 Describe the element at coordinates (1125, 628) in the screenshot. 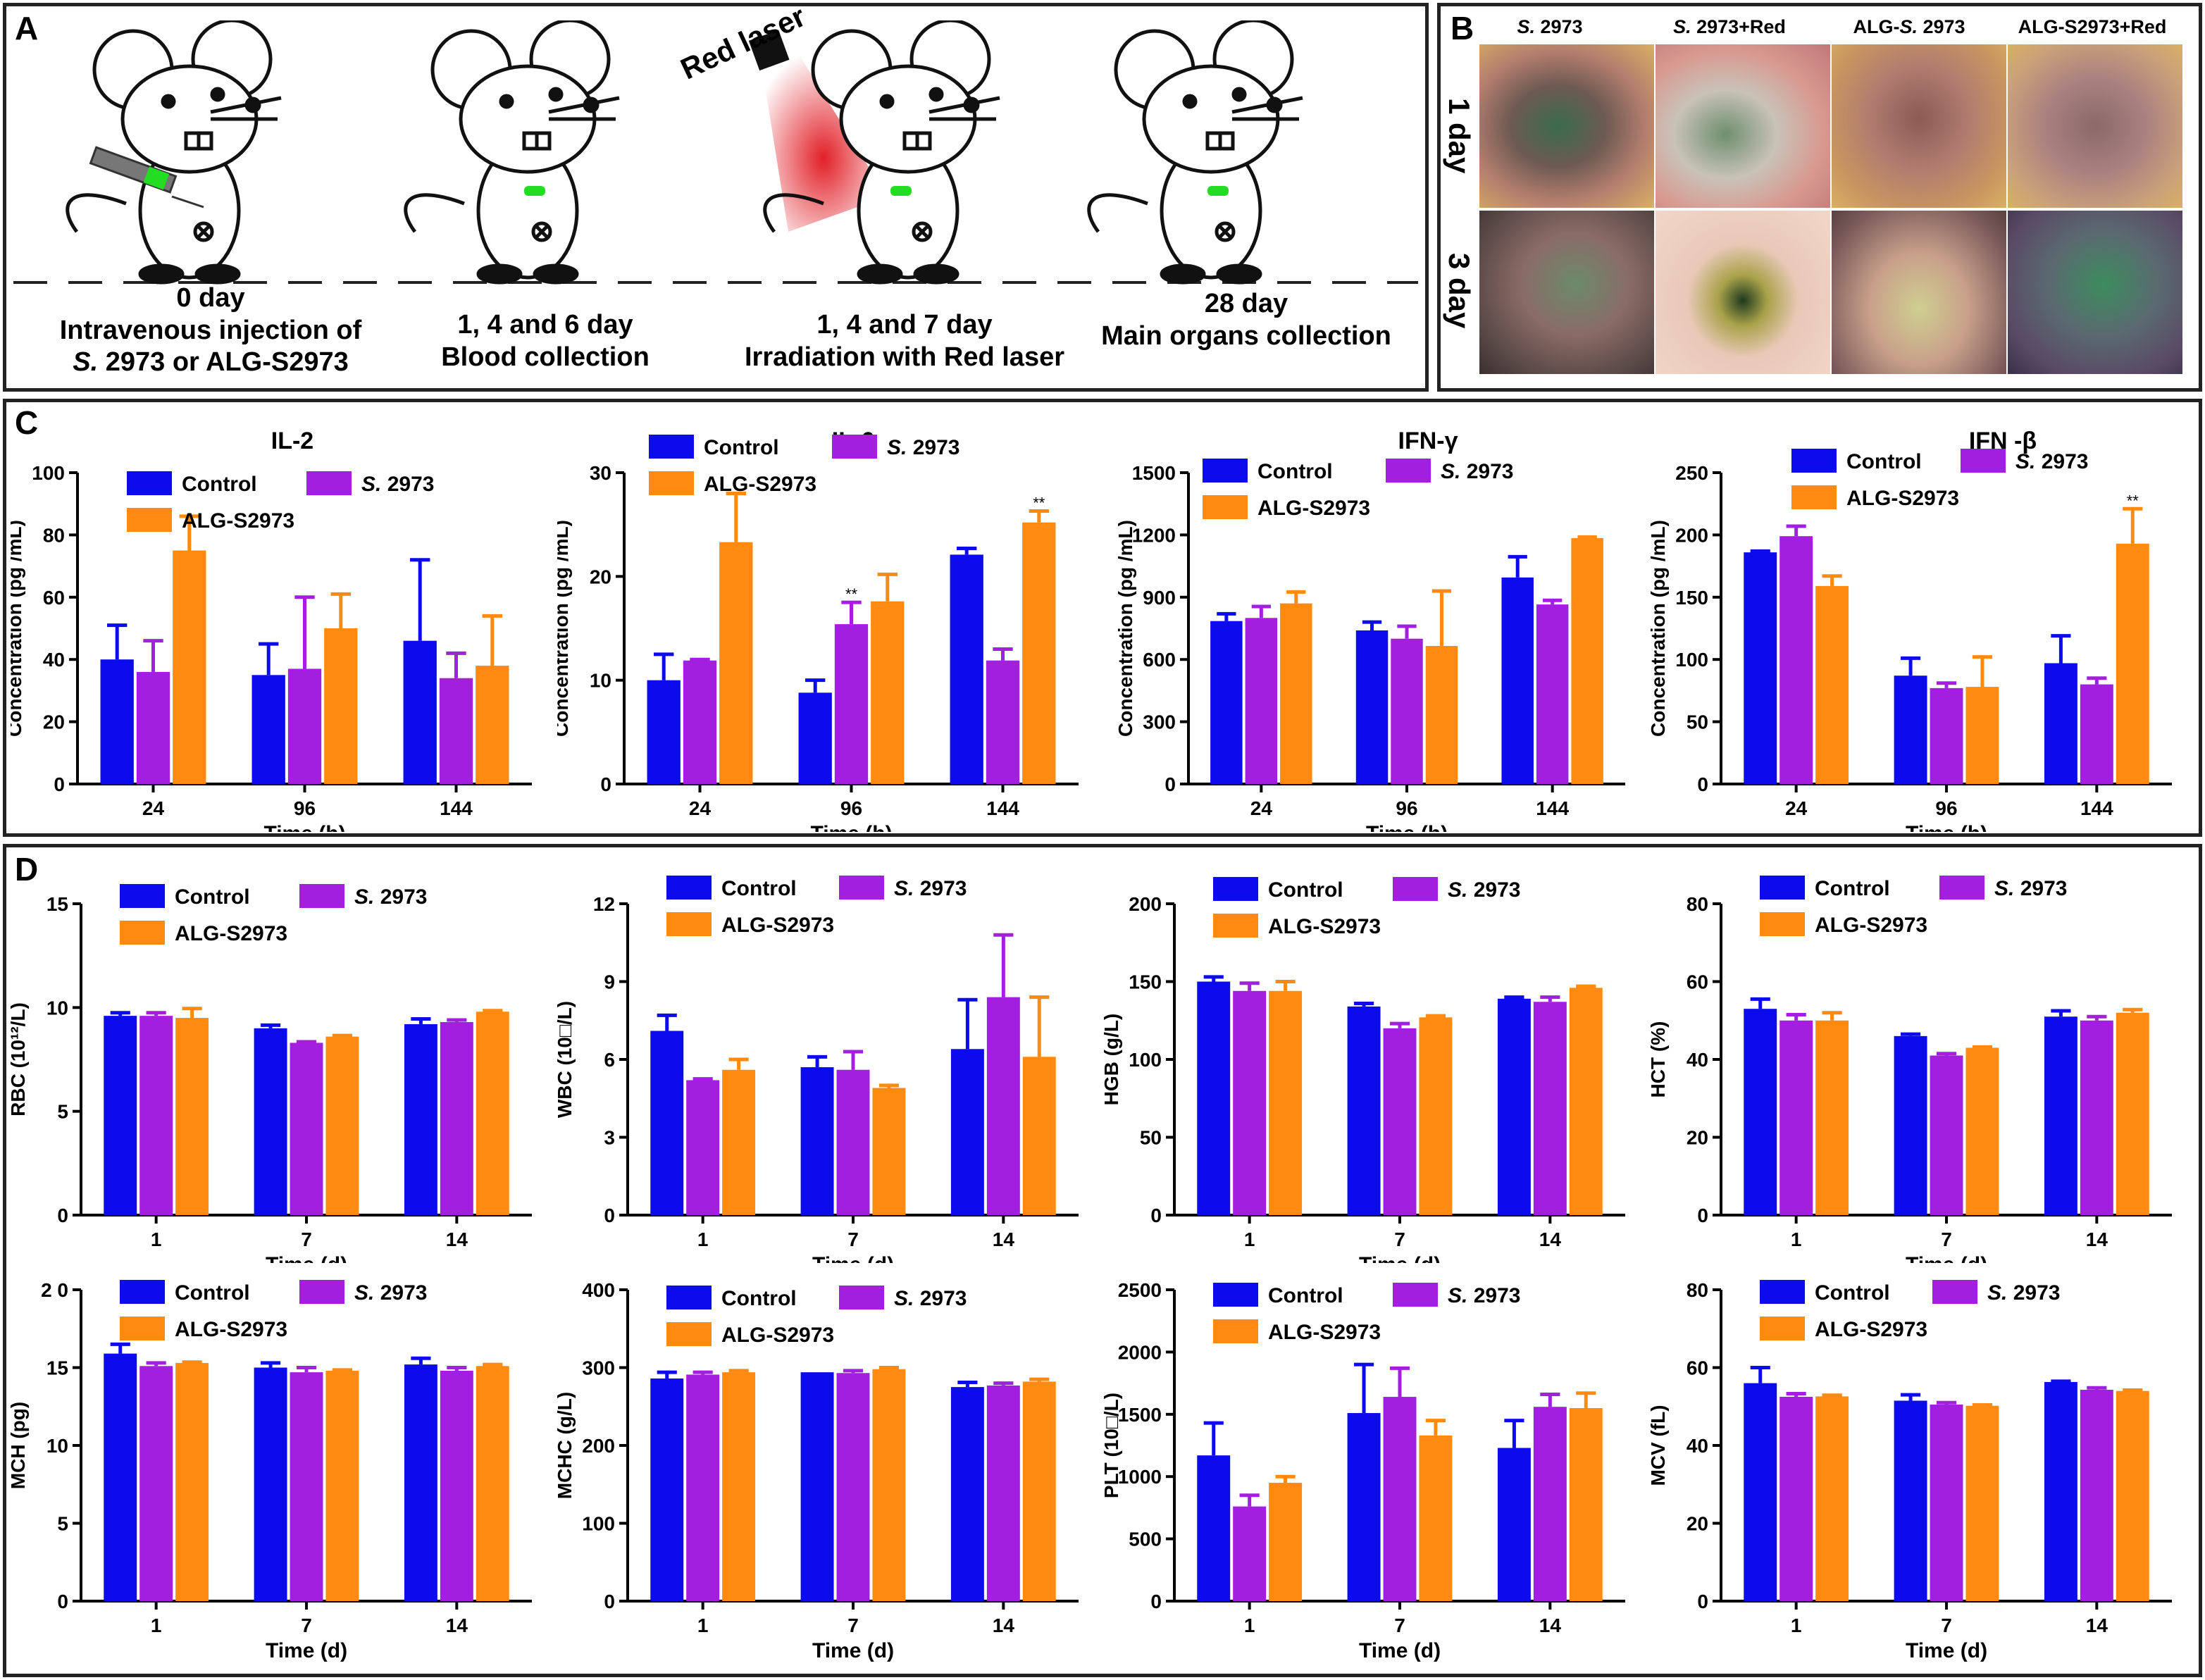

I see `y-axis-label: Concentration (pg /mL)` at that location.